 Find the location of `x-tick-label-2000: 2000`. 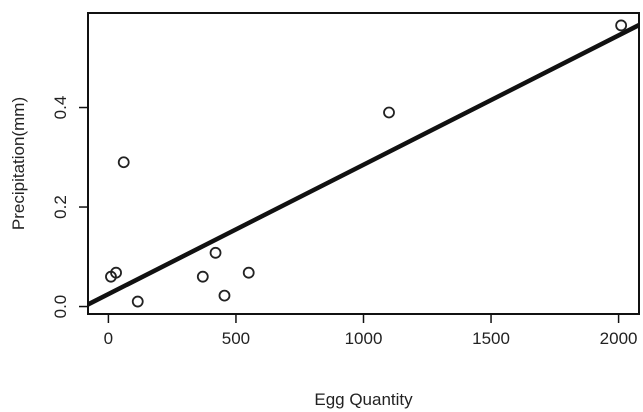

x-tick-label-2000: 2000 is located at coordinates (619, 338).